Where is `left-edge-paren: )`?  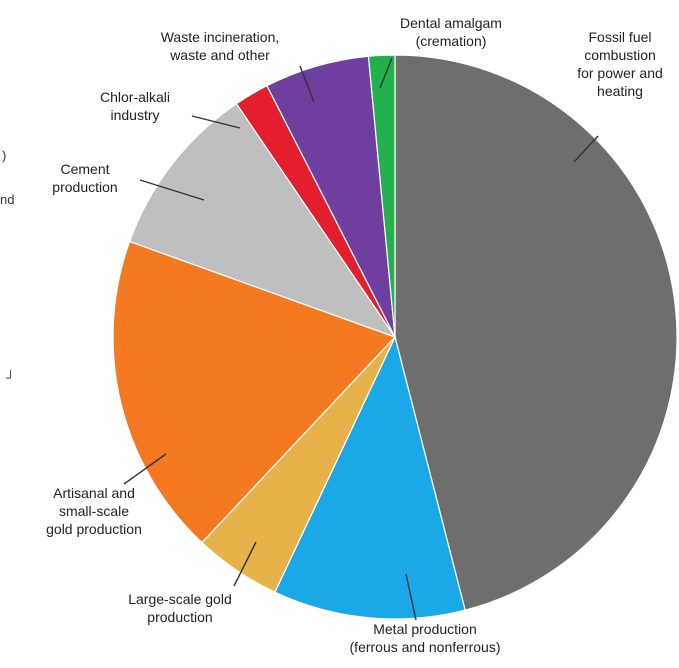
left-edge-paren: ) is located at coordinates (4, 155).